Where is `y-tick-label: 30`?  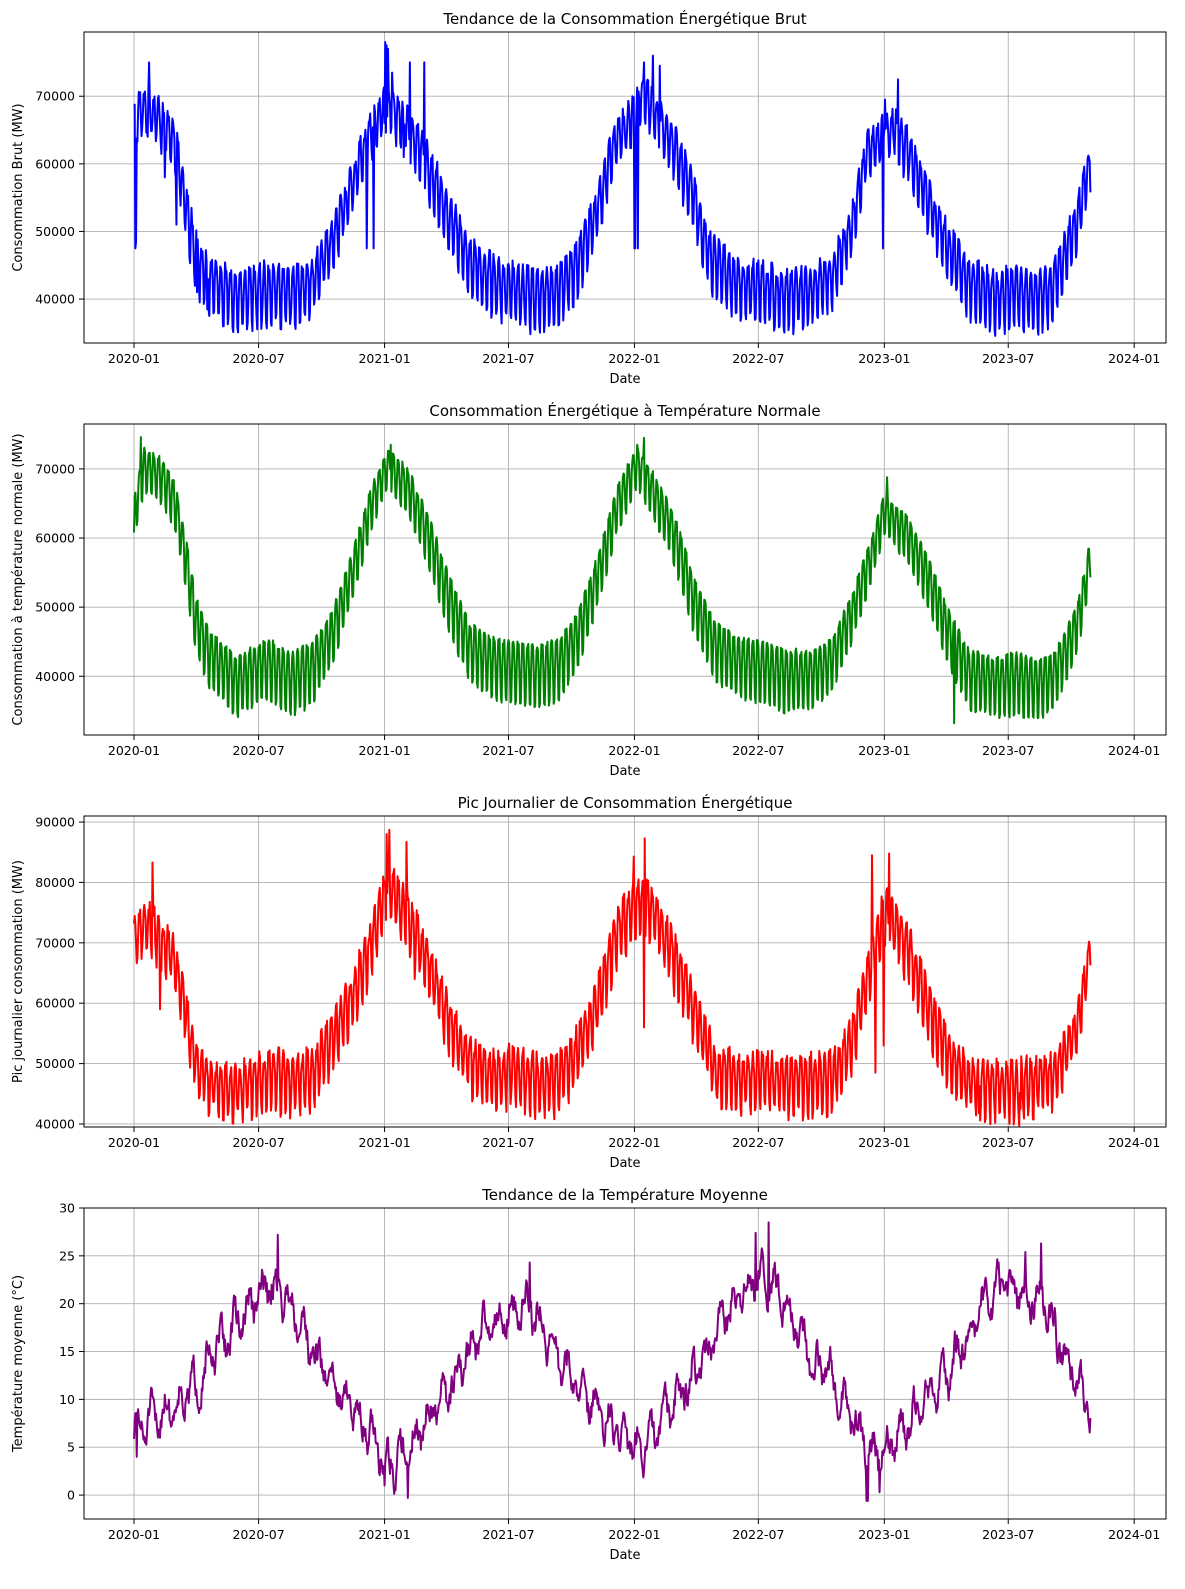 y-tick-label: 30 is located at coordinates (67, 1208).